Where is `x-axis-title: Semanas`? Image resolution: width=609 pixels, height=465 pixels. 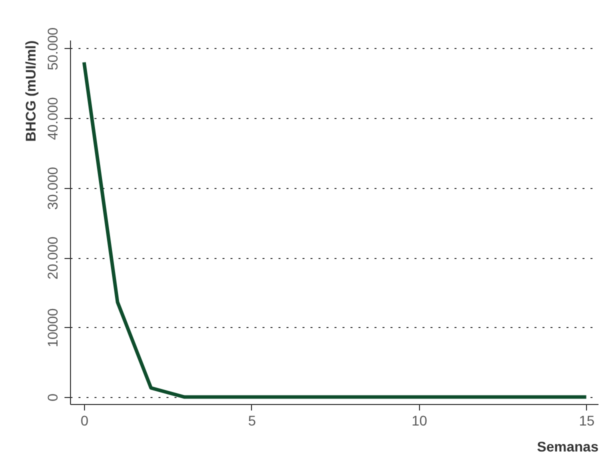 x-axis-title: Semanas is located at coordinates (568, 446).